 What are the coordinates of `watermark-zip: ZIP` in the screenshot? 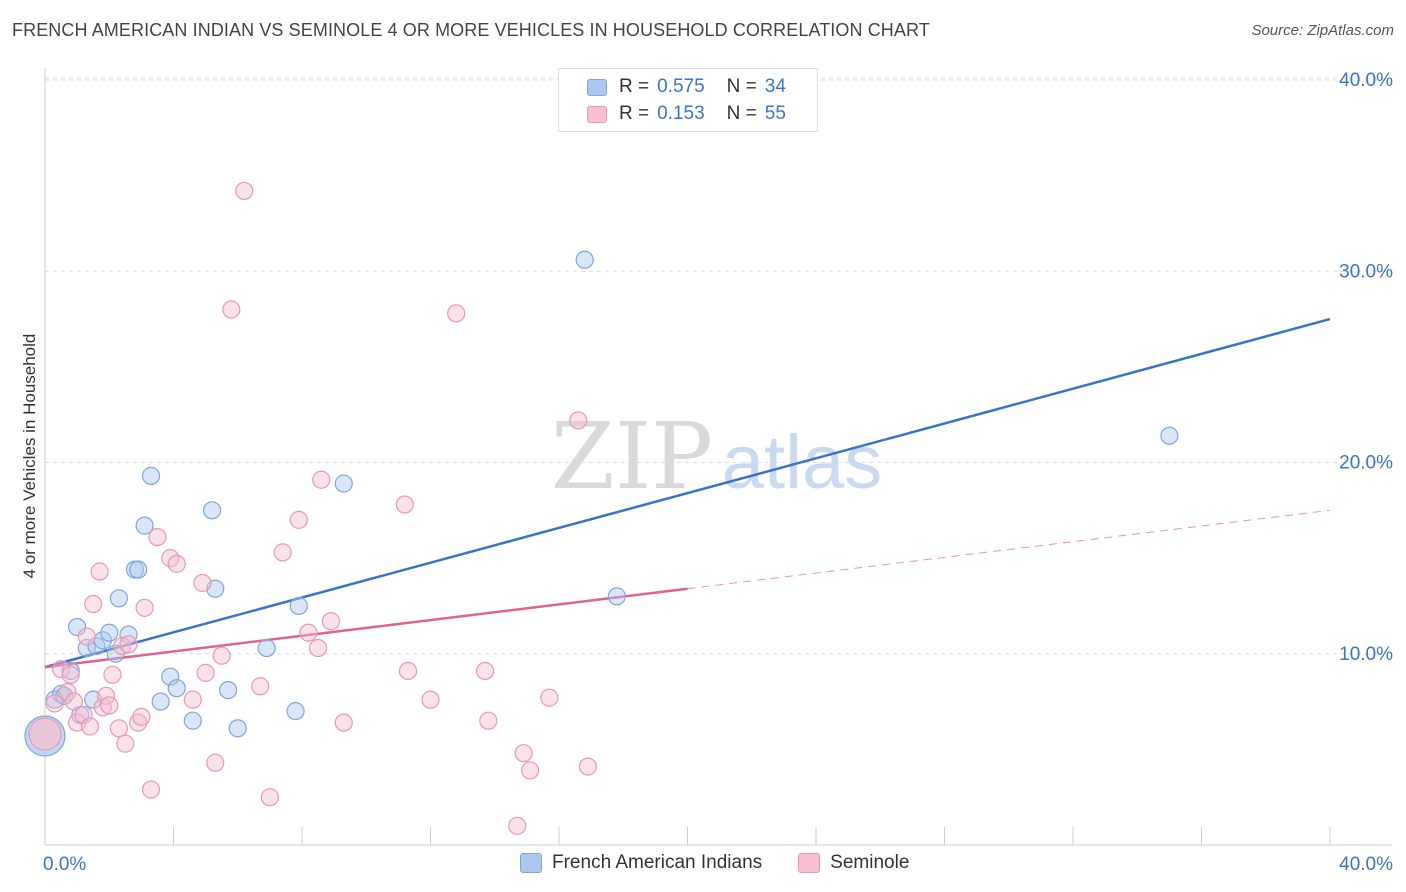 It's located at (632, 456).